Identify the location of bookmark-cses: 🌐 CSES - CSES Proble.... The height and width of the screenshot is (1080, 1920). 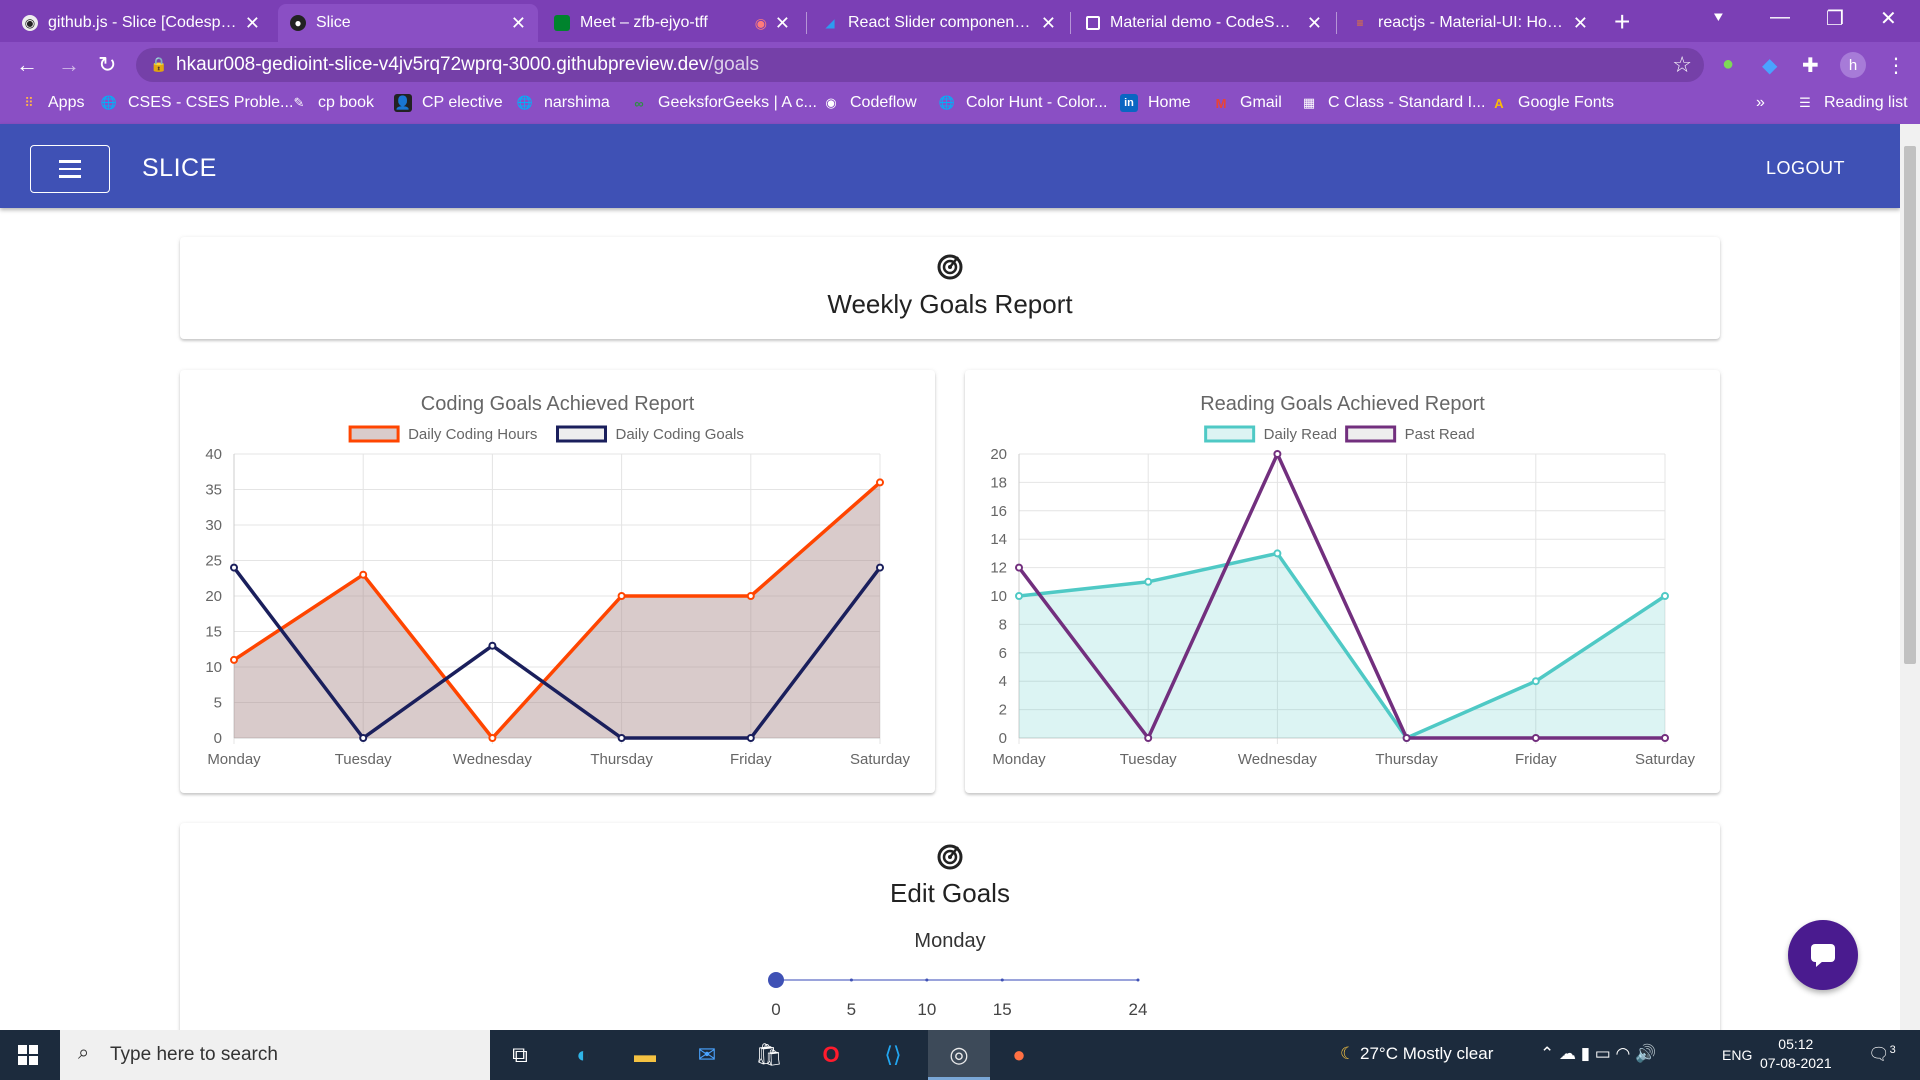
(197, 102).